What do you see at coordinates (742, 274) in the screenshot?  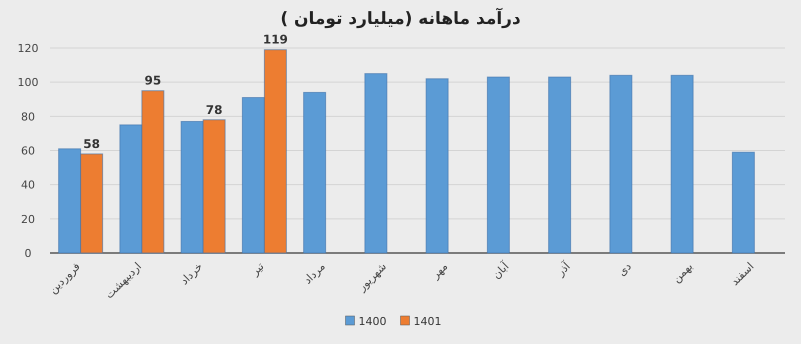 I see `x-tick-label: اسفند` at bounding box center [742, 274].